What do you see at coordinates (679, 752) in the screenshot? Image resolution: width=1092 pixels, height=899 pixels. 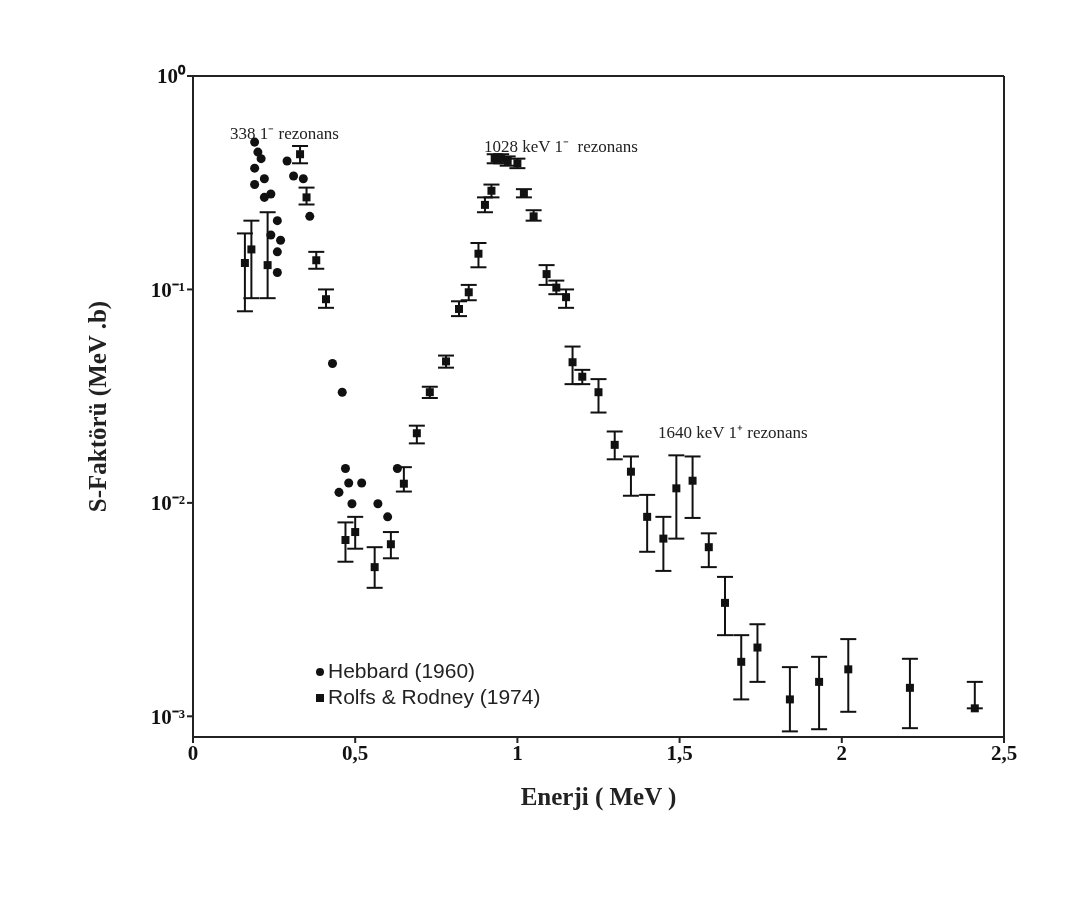 I see `x-tick-label: 1,5` at bounding box center [679, 752].